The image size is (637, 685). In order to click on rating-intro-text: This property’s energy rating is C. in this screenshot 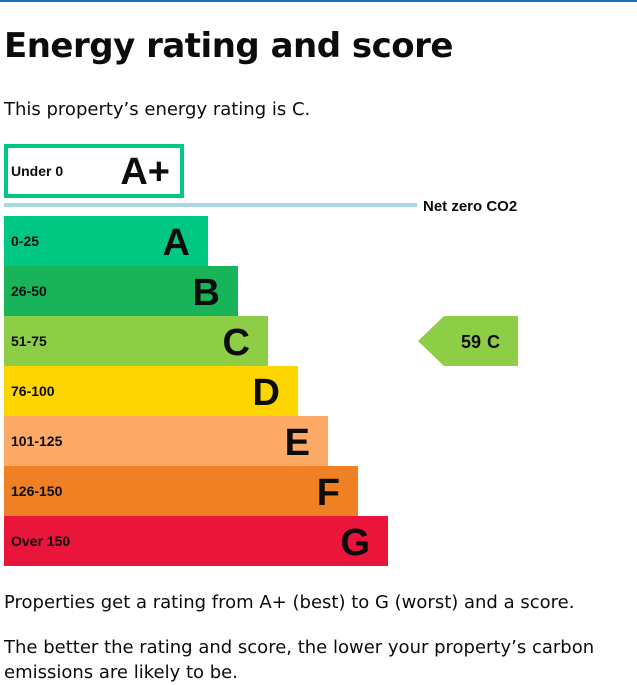, I will do `click(157, 109)`.